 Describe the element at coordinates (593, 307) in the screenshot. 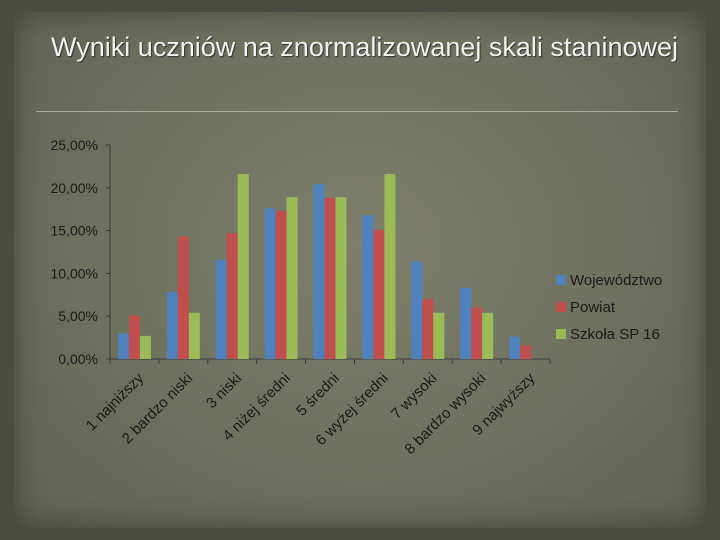

I see `legend-label: Powiat` at that location.